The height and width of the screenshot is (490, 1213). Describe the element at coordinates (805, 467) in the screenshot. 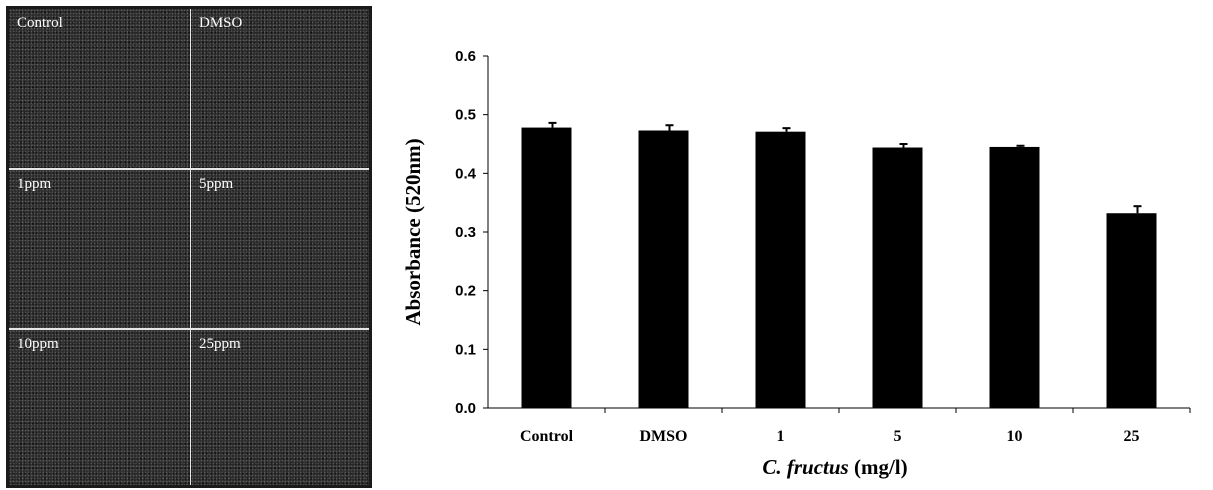

I see `x-axis-label-species: C. fructus` at that location.